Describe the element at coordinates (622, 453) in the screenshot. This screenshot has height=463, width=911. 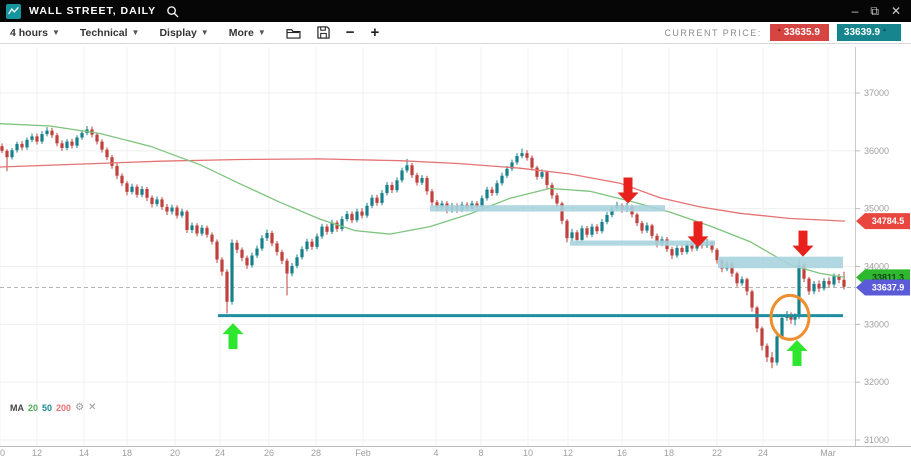
I see `svg-text: 16` at that location.